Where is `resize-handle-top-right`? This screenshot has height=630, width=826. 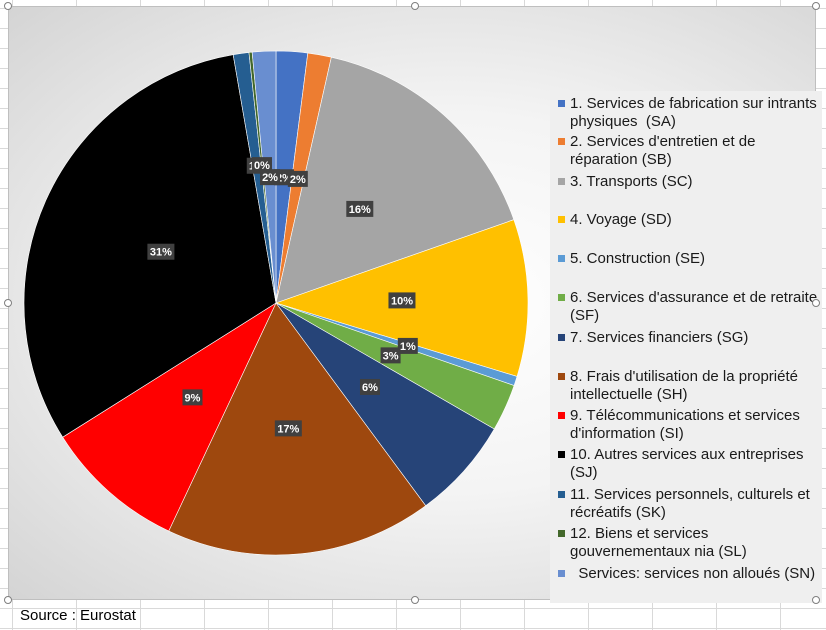
resize-handle-top-right is located at coordinates (816, 6).